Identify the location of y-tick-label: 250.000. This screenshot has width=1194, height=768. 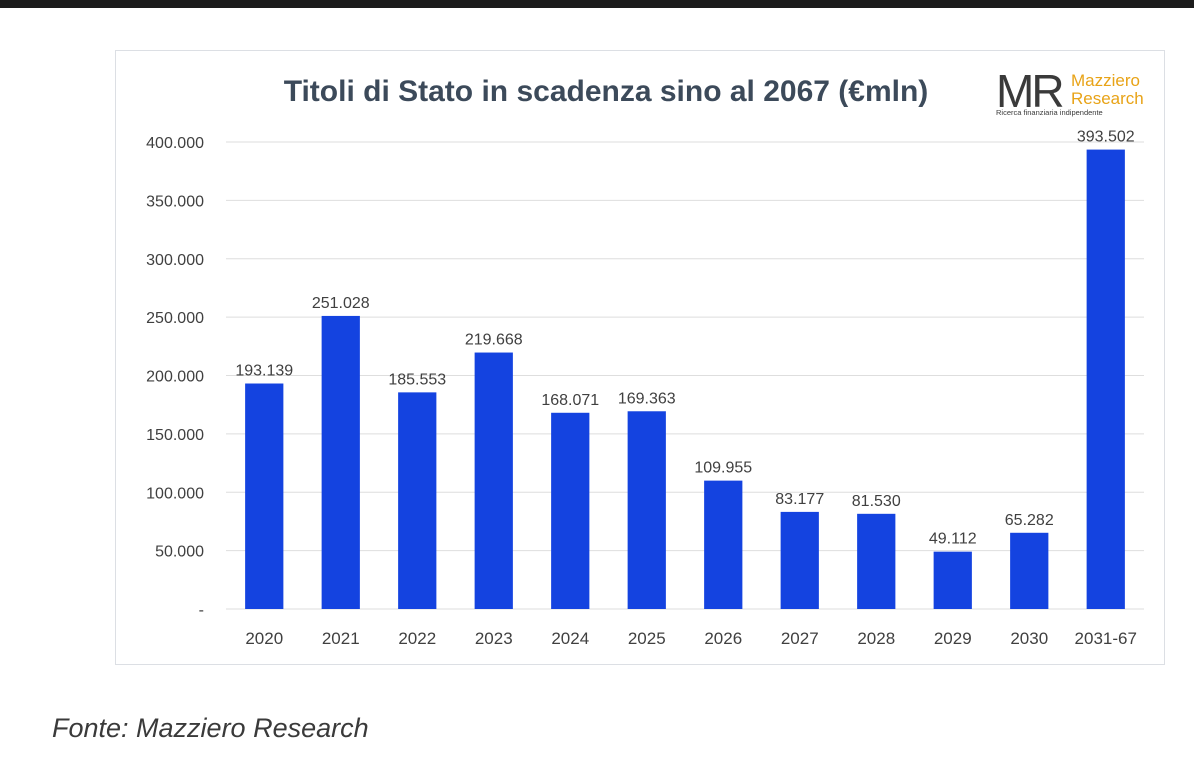
(175, 318).